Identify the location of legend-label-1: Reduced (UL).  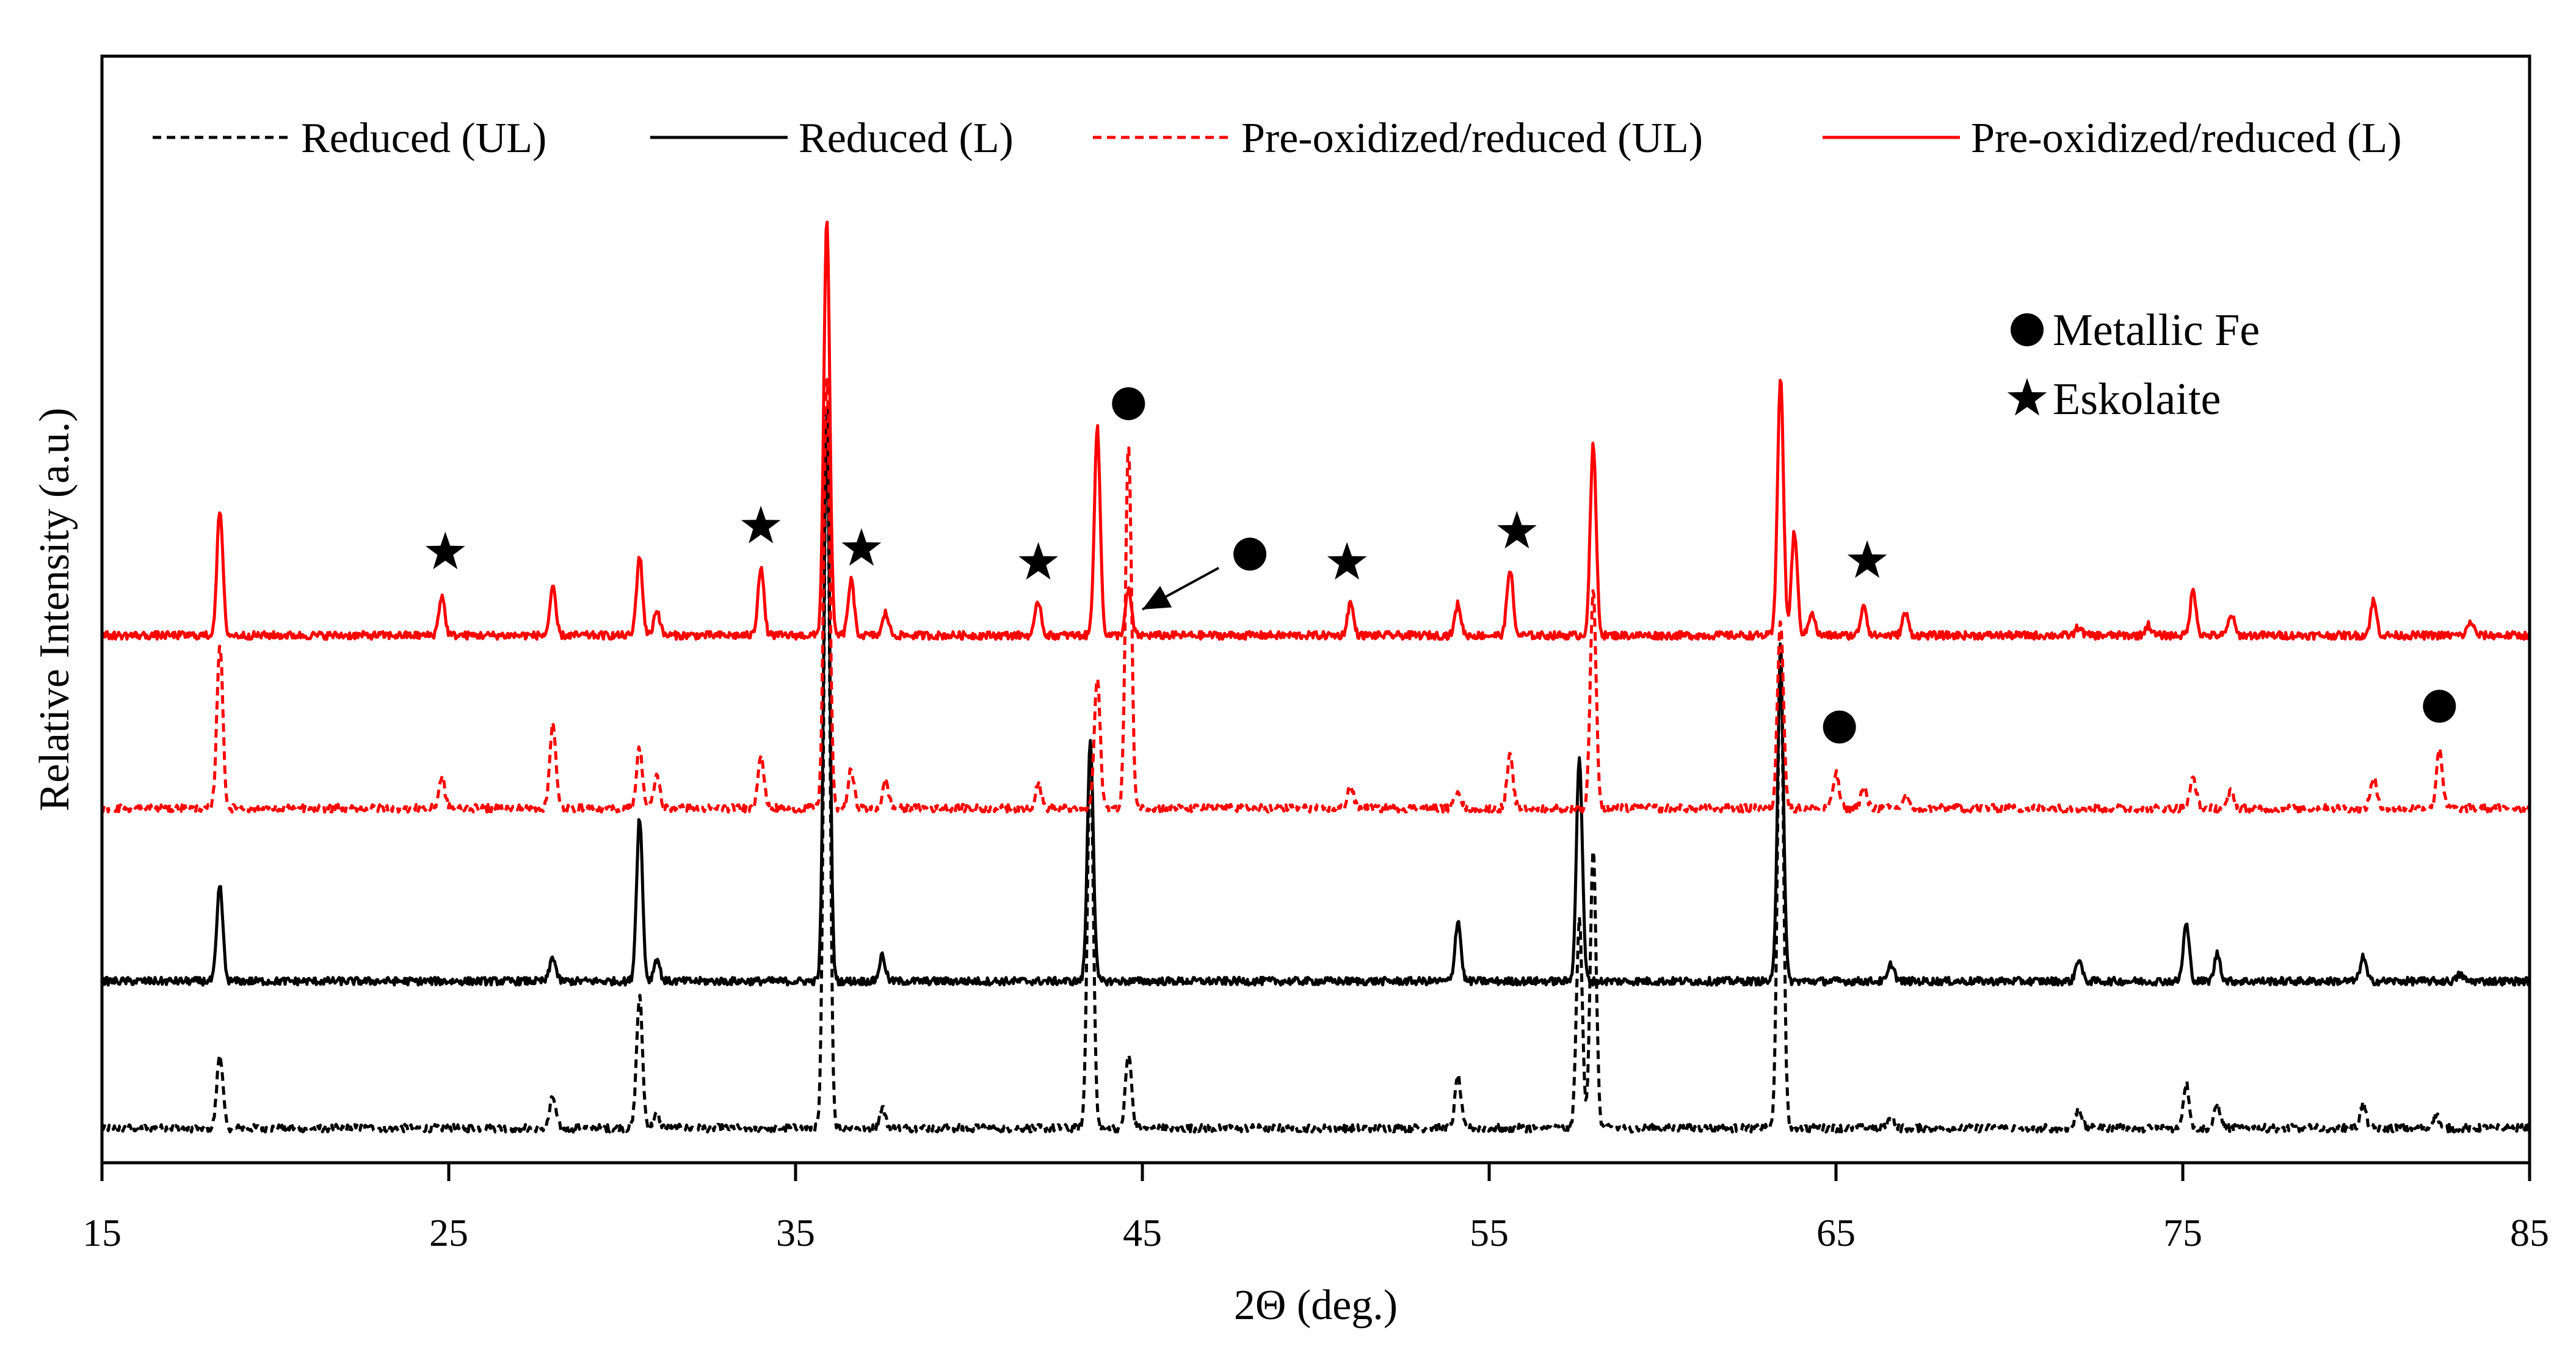
(423, 138).